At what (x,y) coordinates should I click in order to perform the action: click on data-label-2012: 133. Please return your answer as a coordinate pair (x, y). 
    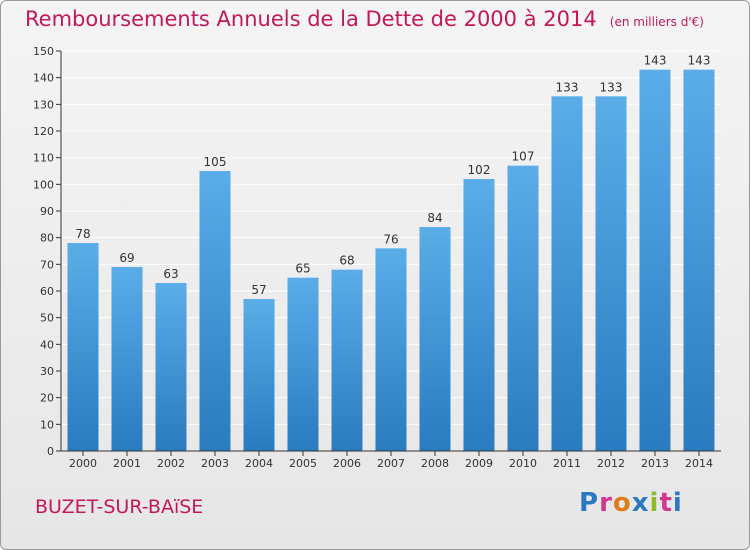
    Looking at the image, I should click on (611, 87).